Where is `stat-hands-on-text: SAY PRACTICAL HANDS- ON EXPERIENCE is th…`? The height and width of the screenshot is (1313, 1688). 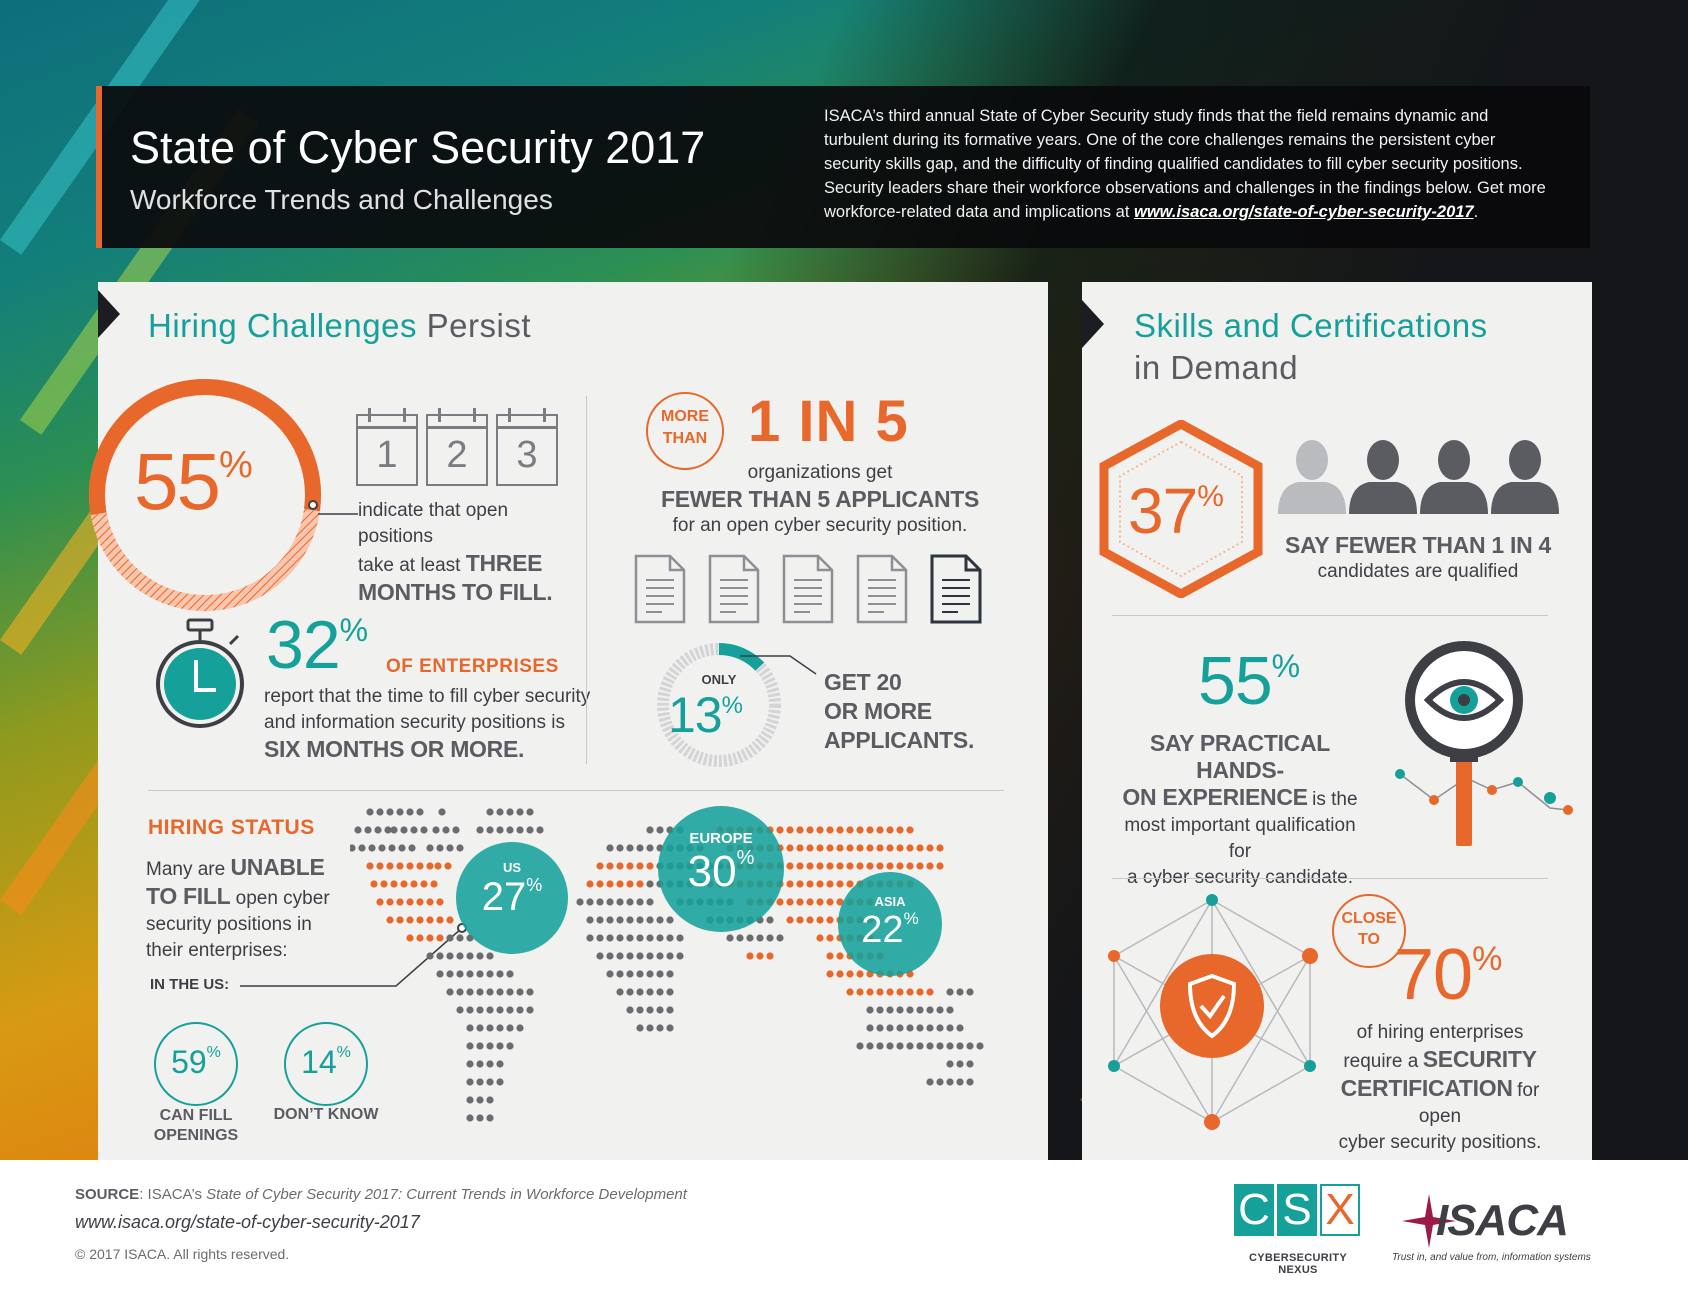 stat-hands-on-text: SAY PRACTICAL HANDS- ON EXPERIENCE is th… is located at coordinates (1240, 810).